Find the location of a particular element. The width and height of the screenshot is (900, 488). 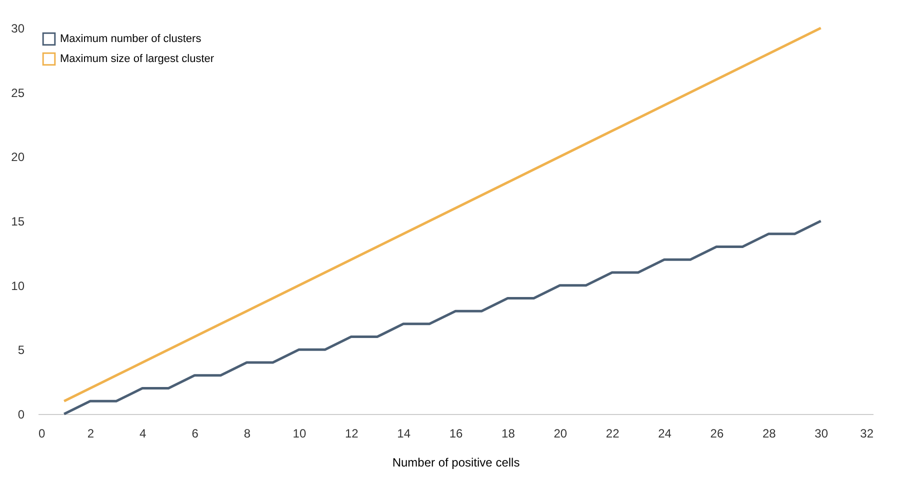

x-tick-label: 2 is located at coordinates (90, 433).